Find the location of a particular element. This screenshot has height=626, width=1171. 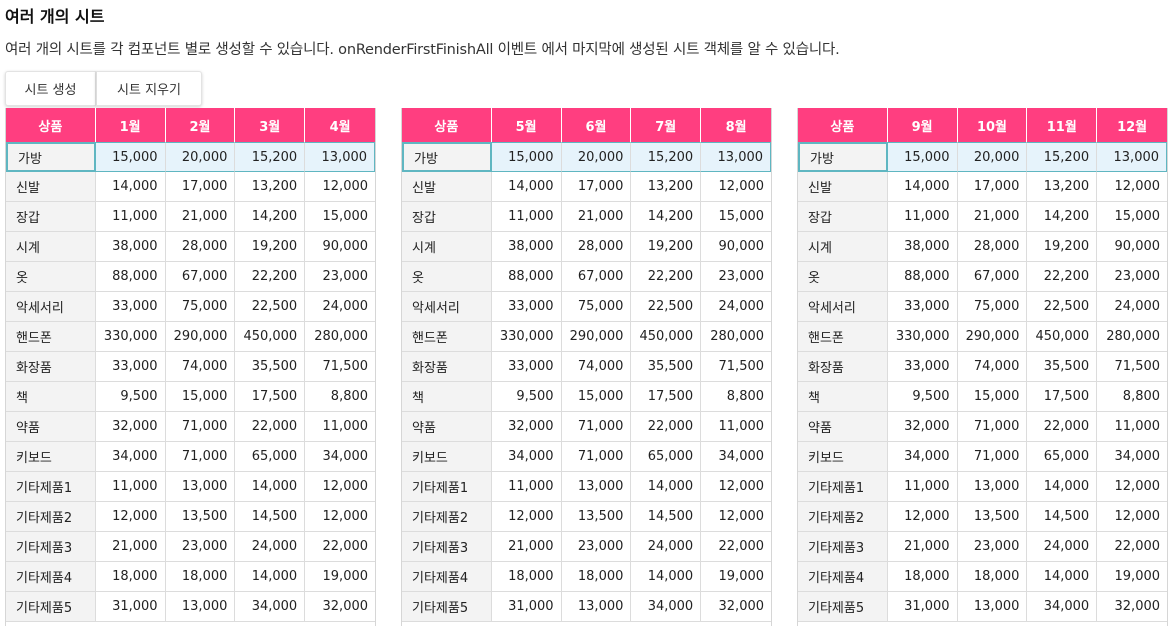

product-name-cell: 기타제품1 is located at coordinates (843, 487).